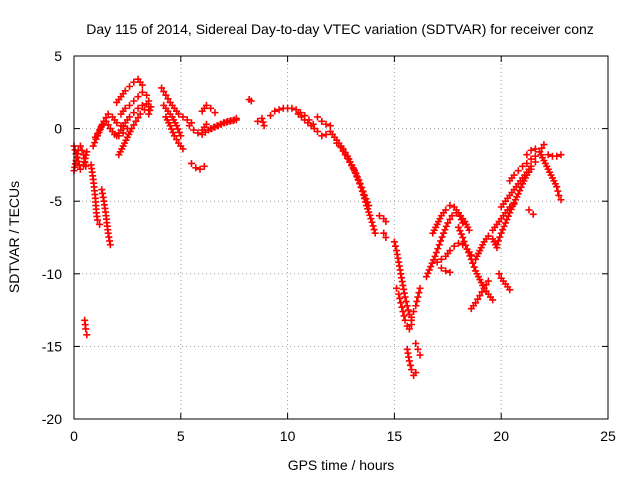  I want to click on y-tick-label: 0, so click(58, 129).